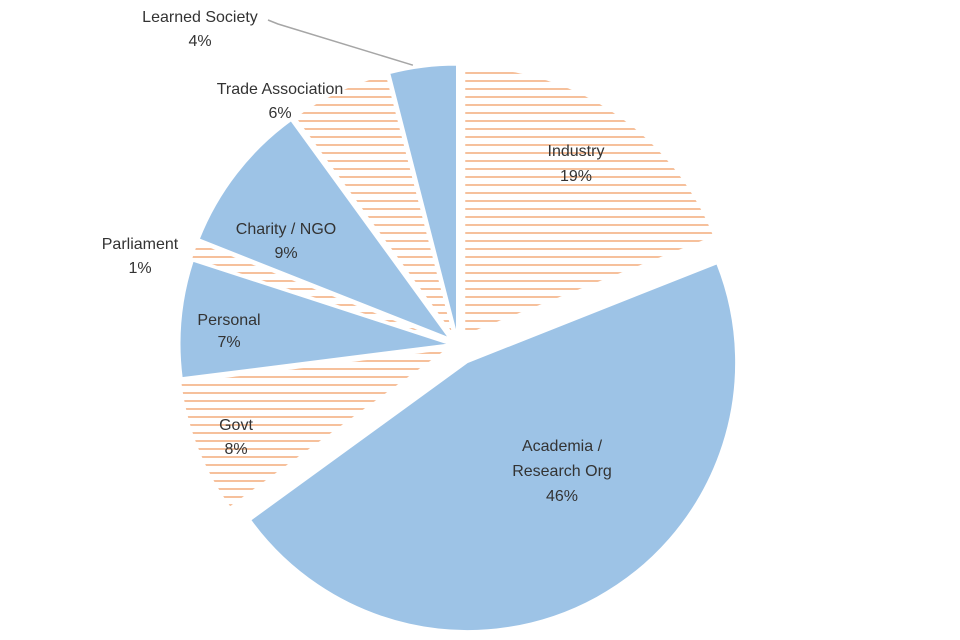 The width and height of the screenshot is (960, 640). Describe the element at coordinates (374, 204) in the screenshot. I see `pie-slice-trade-association` at that location.